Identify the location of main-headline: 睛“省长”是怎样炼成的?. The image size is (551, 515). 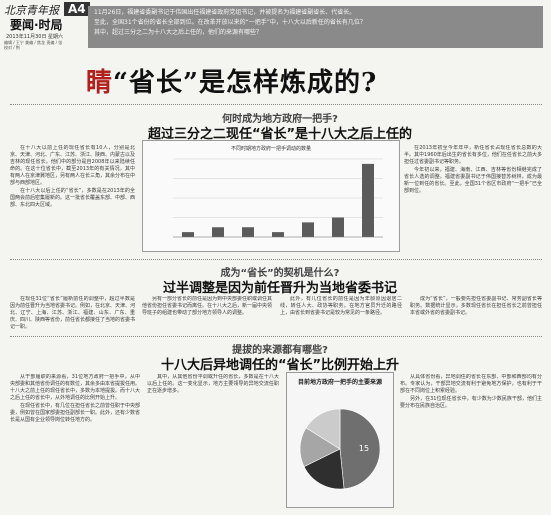
(296, 80).